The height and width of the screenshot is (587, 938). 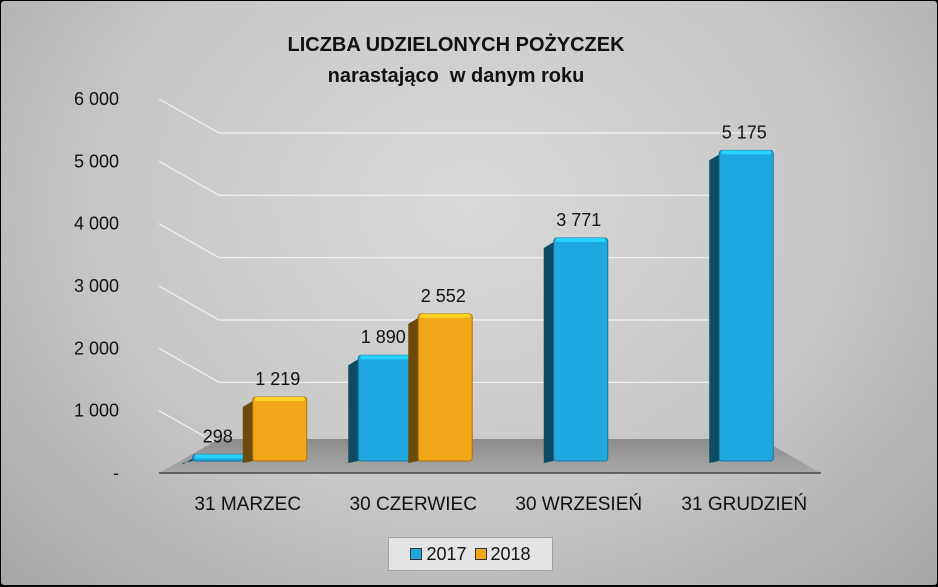 What do you see at coordinates (456, 44) in the screenshot?
I see `chart-title: LICZBA UDZIELONYCH POŻYCZEK` at bounding box center [456, 44].